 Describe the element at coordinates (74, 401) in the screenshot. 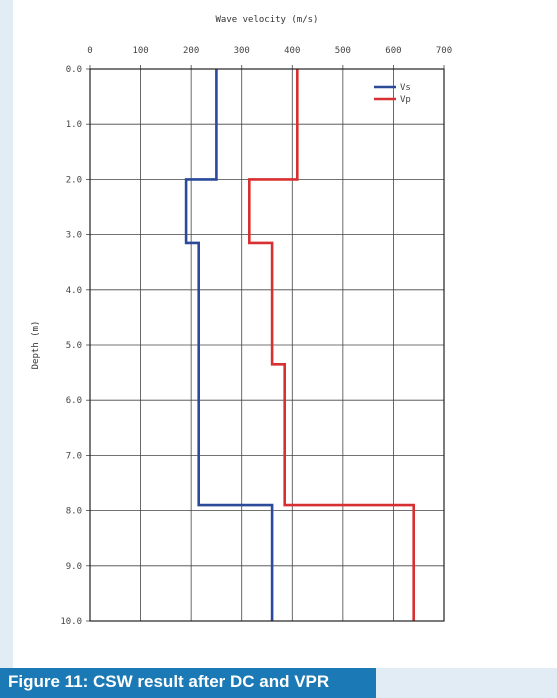

I see `y-tick-label: 6.0` at that location.